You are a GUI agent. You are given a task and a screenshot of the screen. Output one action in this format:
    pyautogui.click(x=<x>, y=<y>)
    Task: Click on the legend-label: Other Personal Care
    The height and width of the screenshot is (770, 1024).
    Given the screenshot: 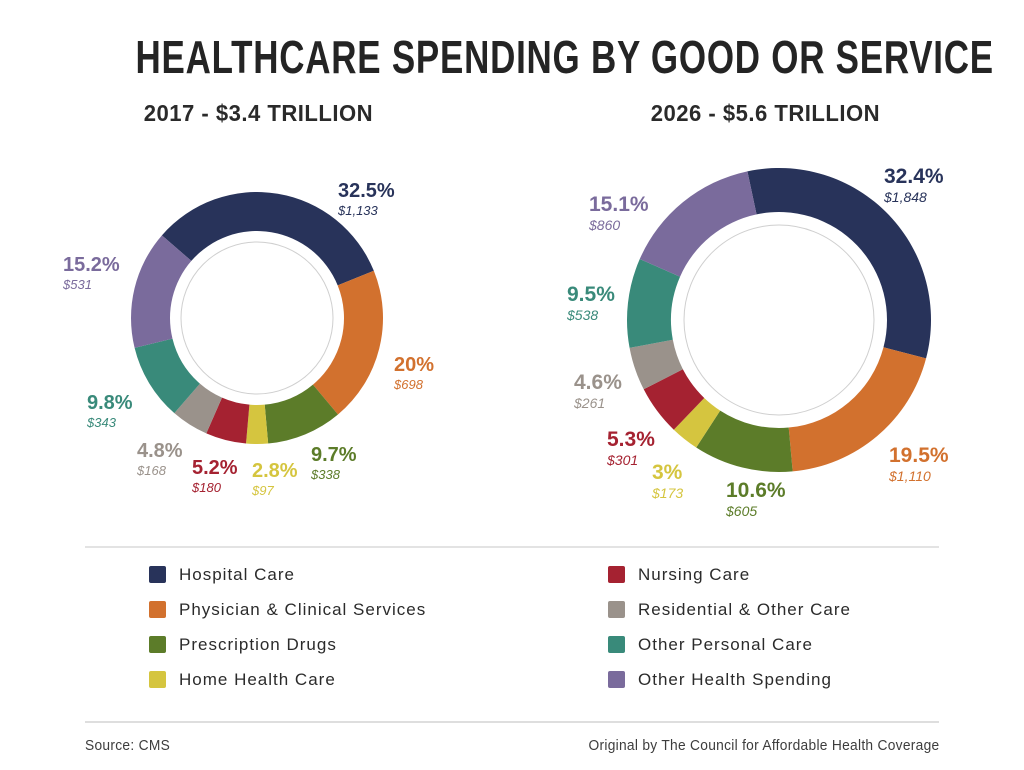 What is the action you would take?
    pyautogui.click(x=725, y=644)
    